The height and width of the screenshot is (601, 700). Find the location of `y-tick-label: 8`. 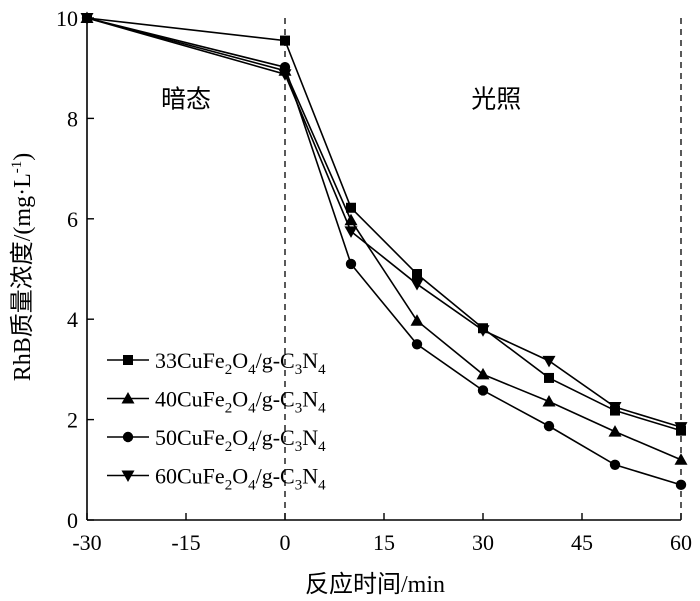

y-tick-label: 8 is located at coordinates (72, 118).